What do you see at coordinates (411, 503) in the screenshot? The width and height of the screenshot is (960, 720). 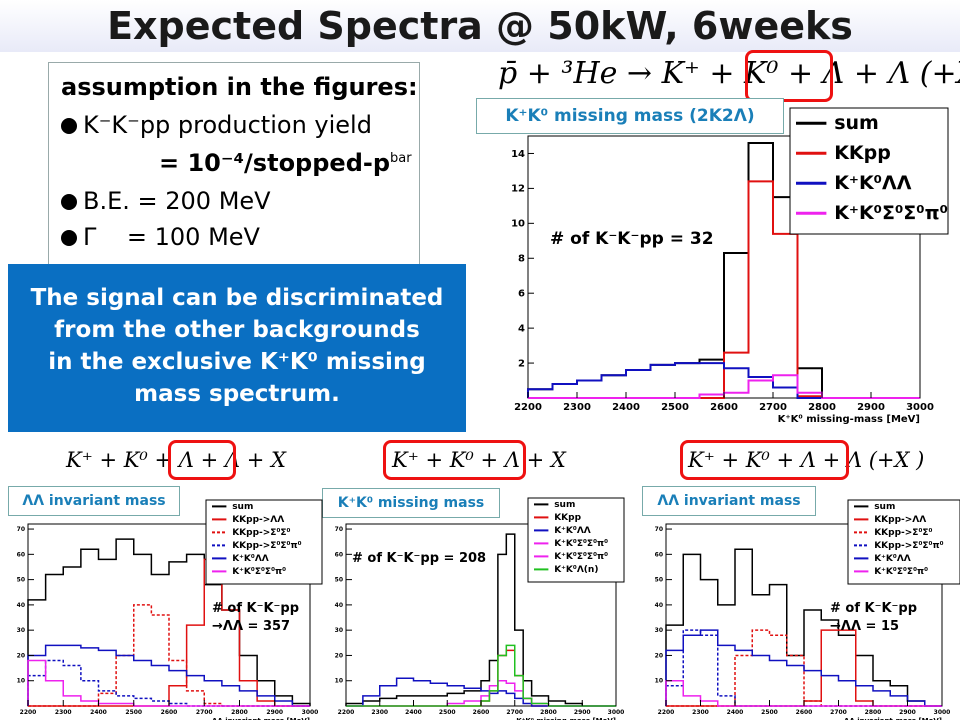 I see `mid-chart-label: K⁺K⁰ missing mass` at bounding box center [411, 503].